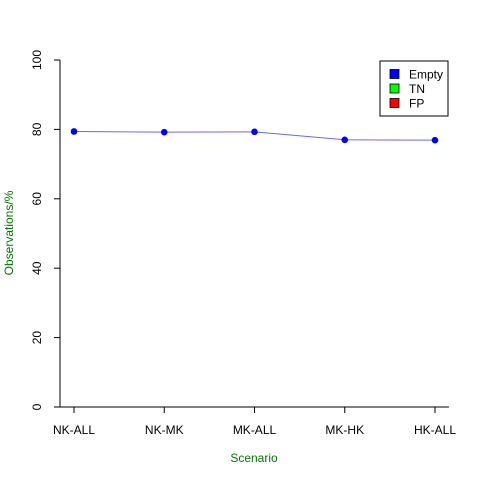  Describe the element at coordinates (37, 199) in the screenshot. I see `y-tick-label: 60` at that location.